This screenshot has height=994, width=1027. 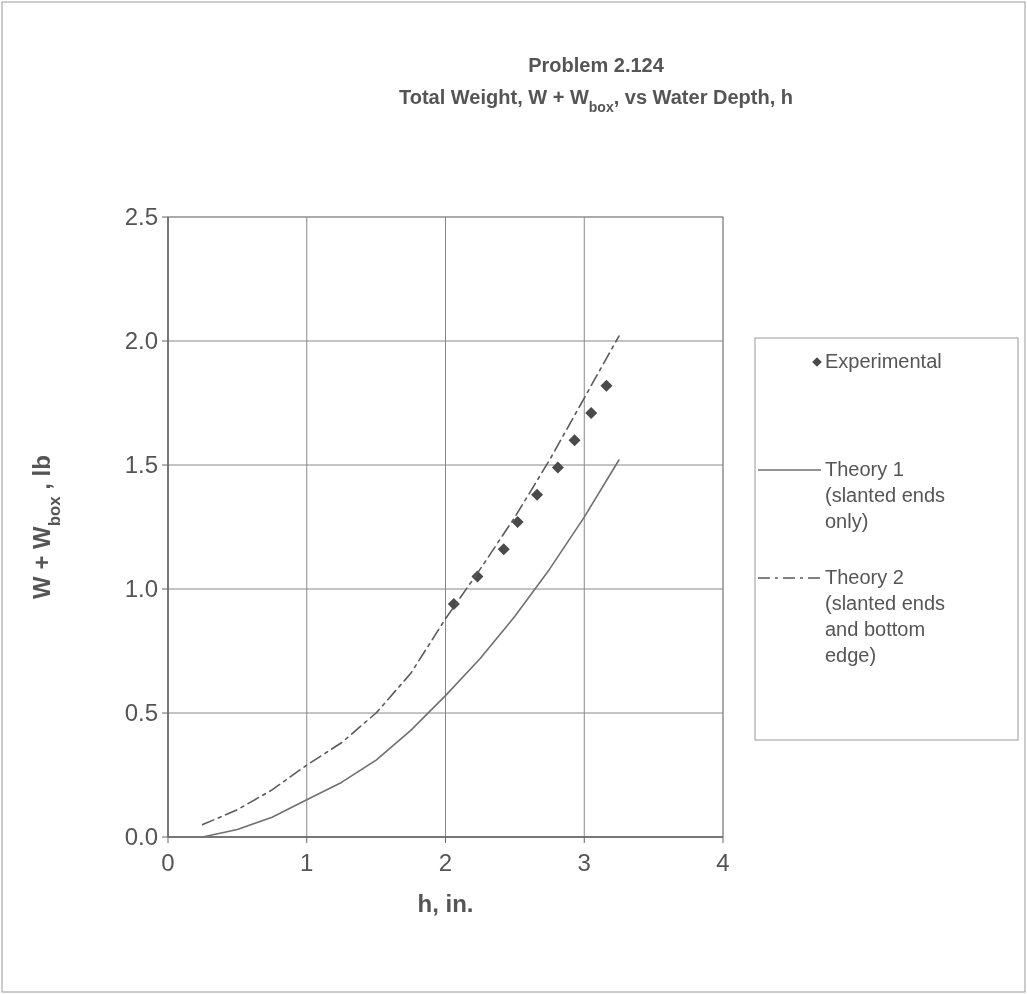 What do you see at coordinates (445, 903) in the screenshot?
I see `x-axis-title: h, in.` at bounding box center [445, 903].